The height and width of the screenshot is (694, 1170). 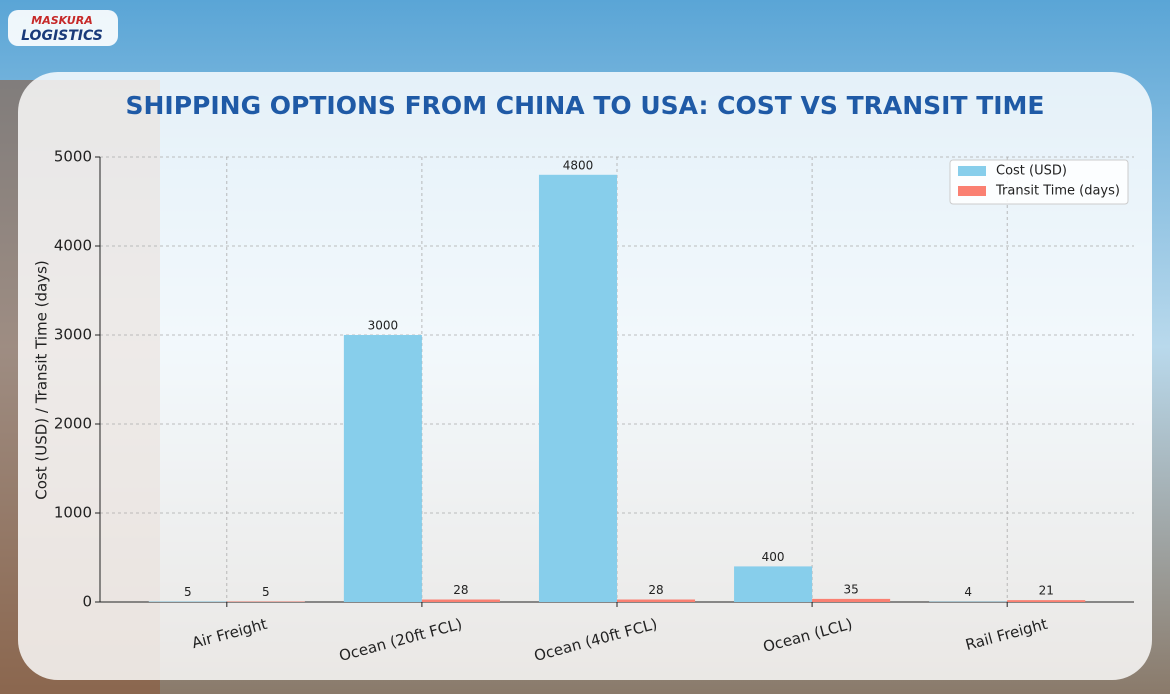 What do you see at coordinates (1046, 591) in the screenshot?
I see `value-label: 21` at bounding box center [1046, 591].